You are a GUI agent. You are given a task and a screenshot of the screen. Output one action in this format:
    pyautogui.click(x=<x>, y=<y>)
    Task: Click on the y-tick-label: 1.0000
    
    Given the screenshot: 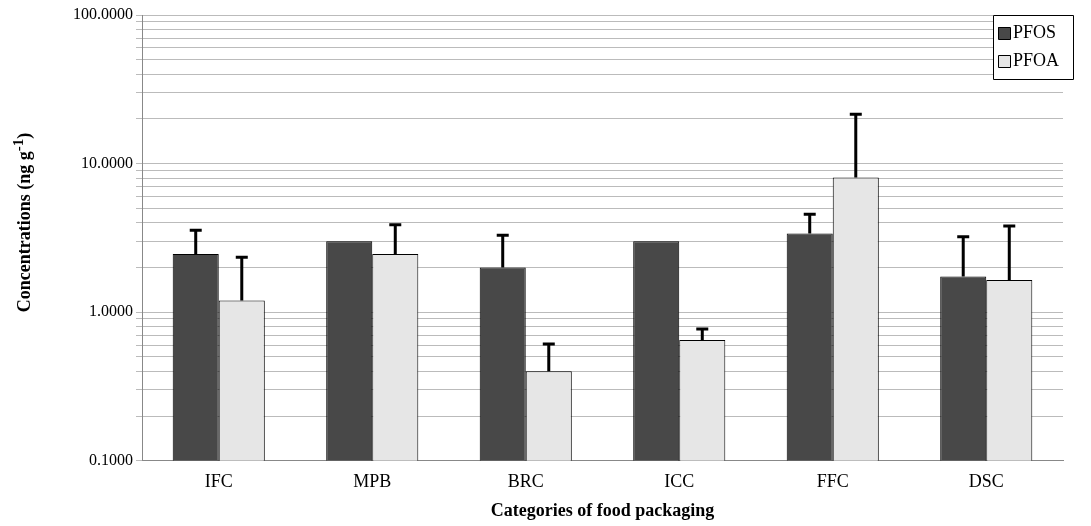 What is the action you would take?
    pyautogui.click(x=111, y=311)
    